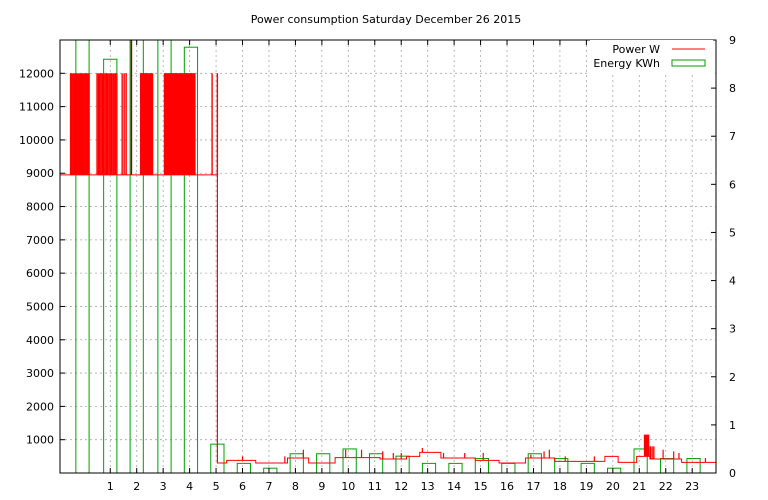 This screenshot has width=768, height=500. Describe the element at coordinates (36, 73) in the screenshot. I see `y-left-tick-label: 12000` at that location.